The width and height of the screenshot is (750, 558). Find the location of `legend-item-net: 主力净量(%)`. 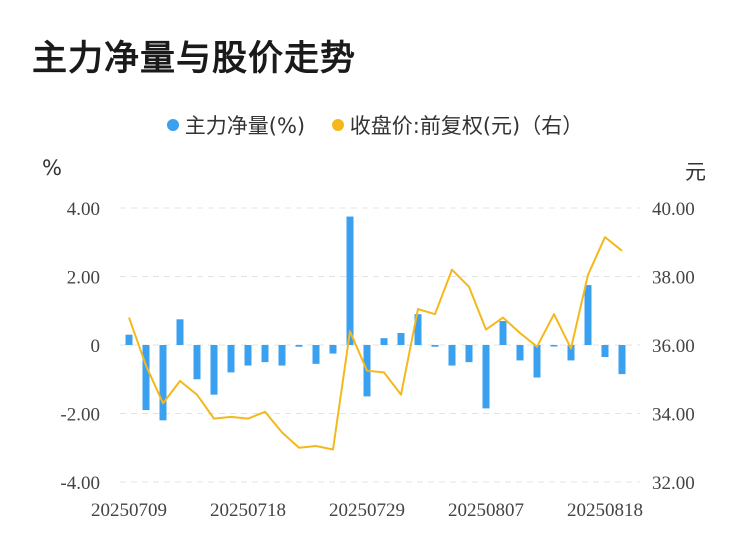

legend-item-net: 主力净量(%) is located at coordinates (236, 125).